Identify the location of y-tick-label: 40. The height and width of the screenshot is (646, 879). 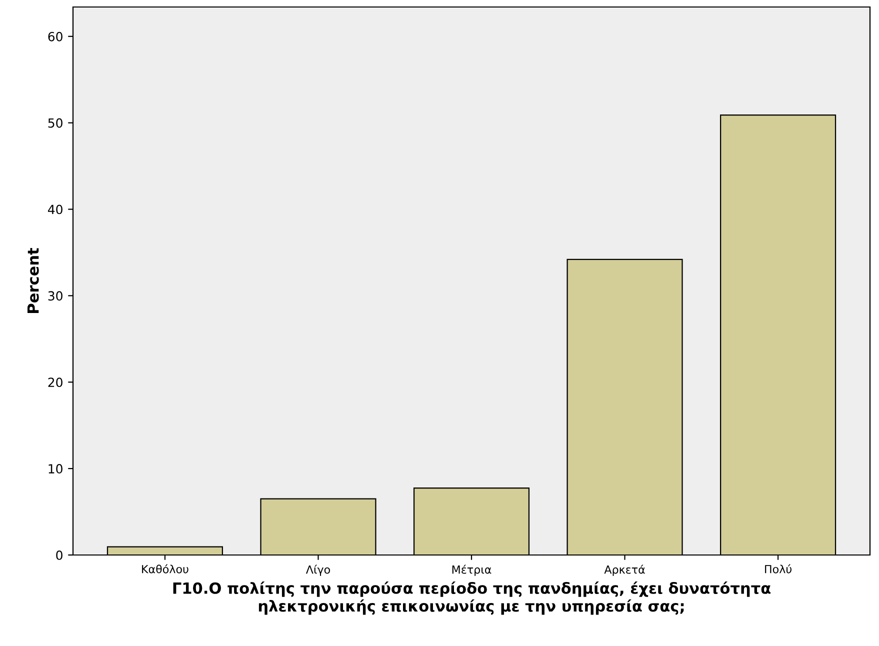
(55, 209).